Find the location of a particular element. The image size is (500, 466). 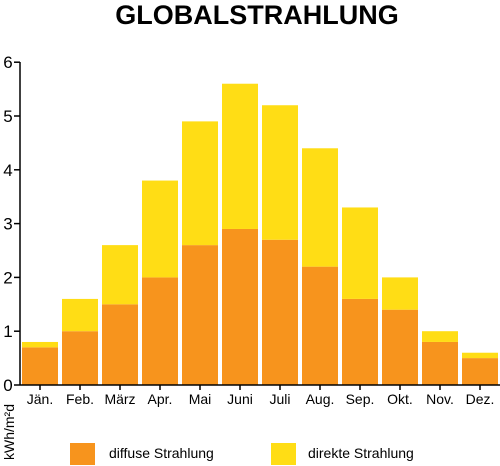

legend: diffuse Strahlung direkte Strahlung is located at coordinates (242, 454).